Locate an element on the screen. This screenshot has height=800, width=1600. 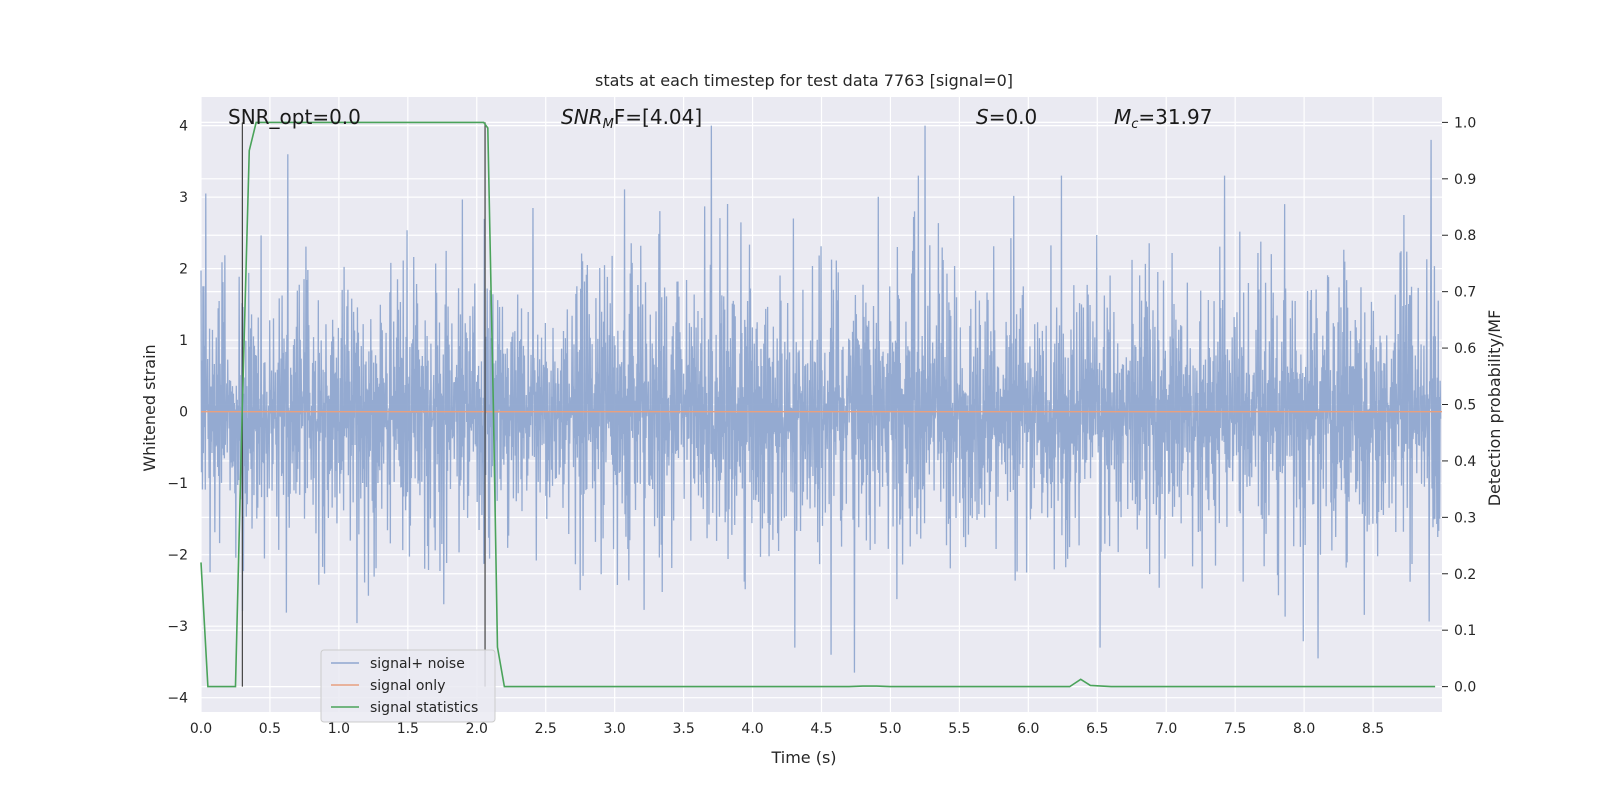
x-tick-label: 7.0 is located at coordinates (1166, 729).